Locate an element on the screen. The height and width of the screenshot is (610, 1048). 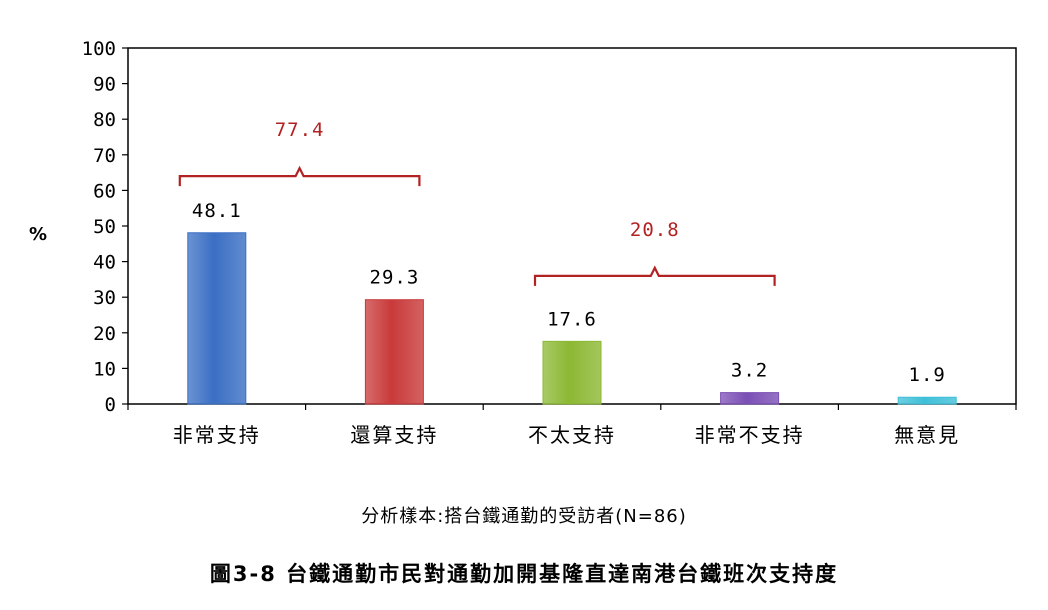
category-label: 還算支持 is located at coordinates (394, 435).